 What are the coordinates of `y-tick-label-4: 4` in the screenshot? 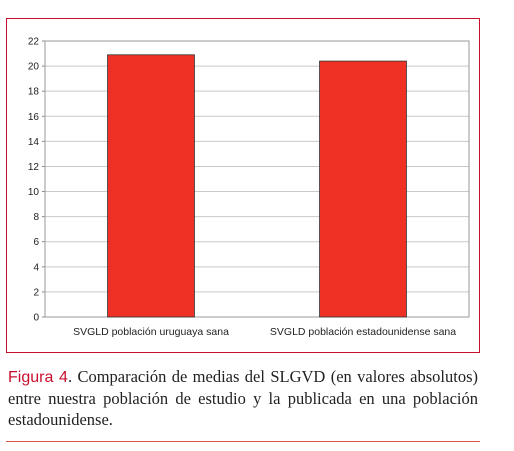 It's located at (36, 267).